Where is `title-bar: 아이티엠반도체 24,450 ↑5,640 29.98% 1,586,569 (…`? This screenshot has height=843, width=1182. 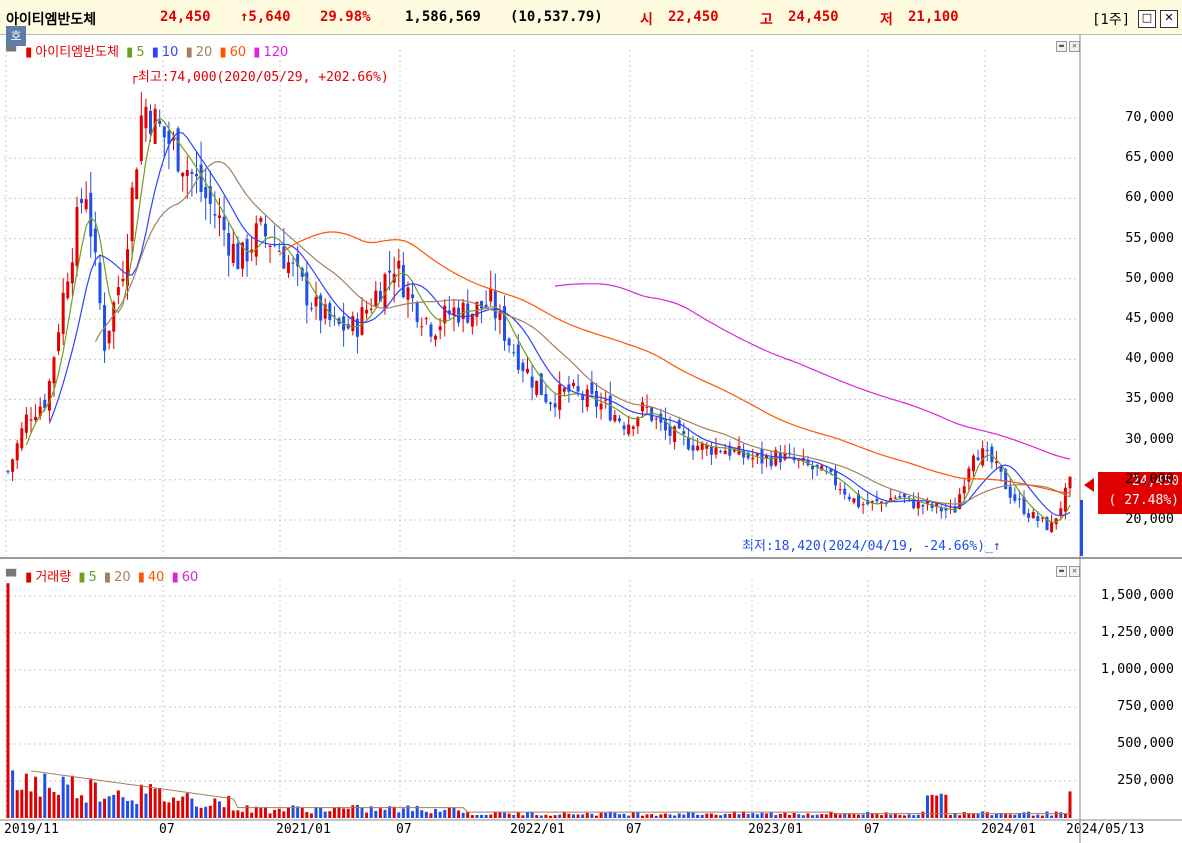 title-bar: 아이티엠반도체 24,450 ↑5,640 29.98% 1,586,569 (… is located at coordinates (591, 17).